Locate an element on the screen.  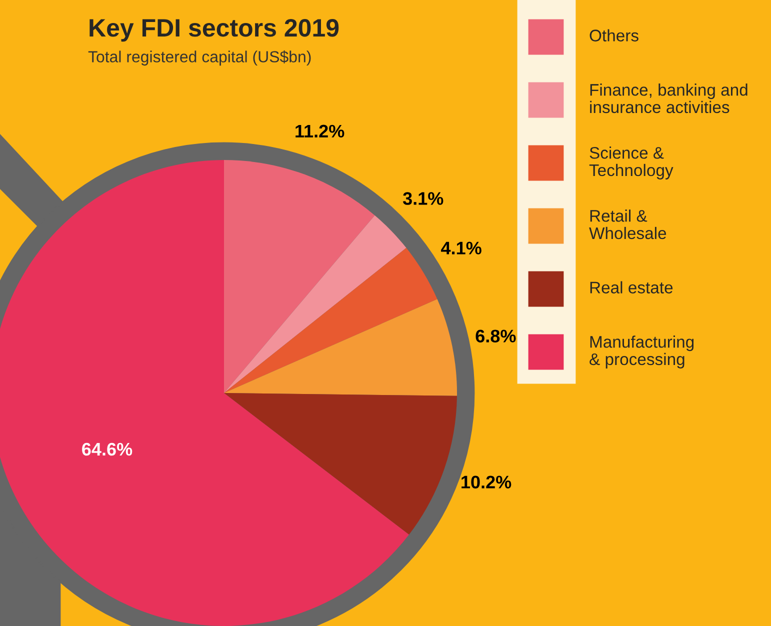
text: Total registered capital (US$bn) is located at coordinates (199, 58).